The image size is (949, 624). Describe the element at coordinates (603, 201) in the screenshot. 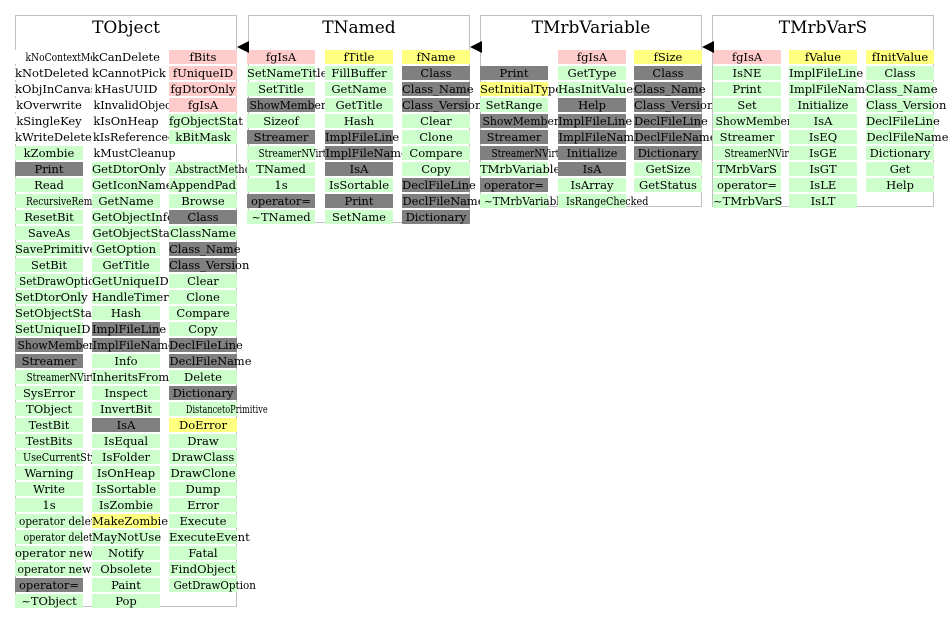

I see `member-israngechecked: IsRangeChecked` at that location.